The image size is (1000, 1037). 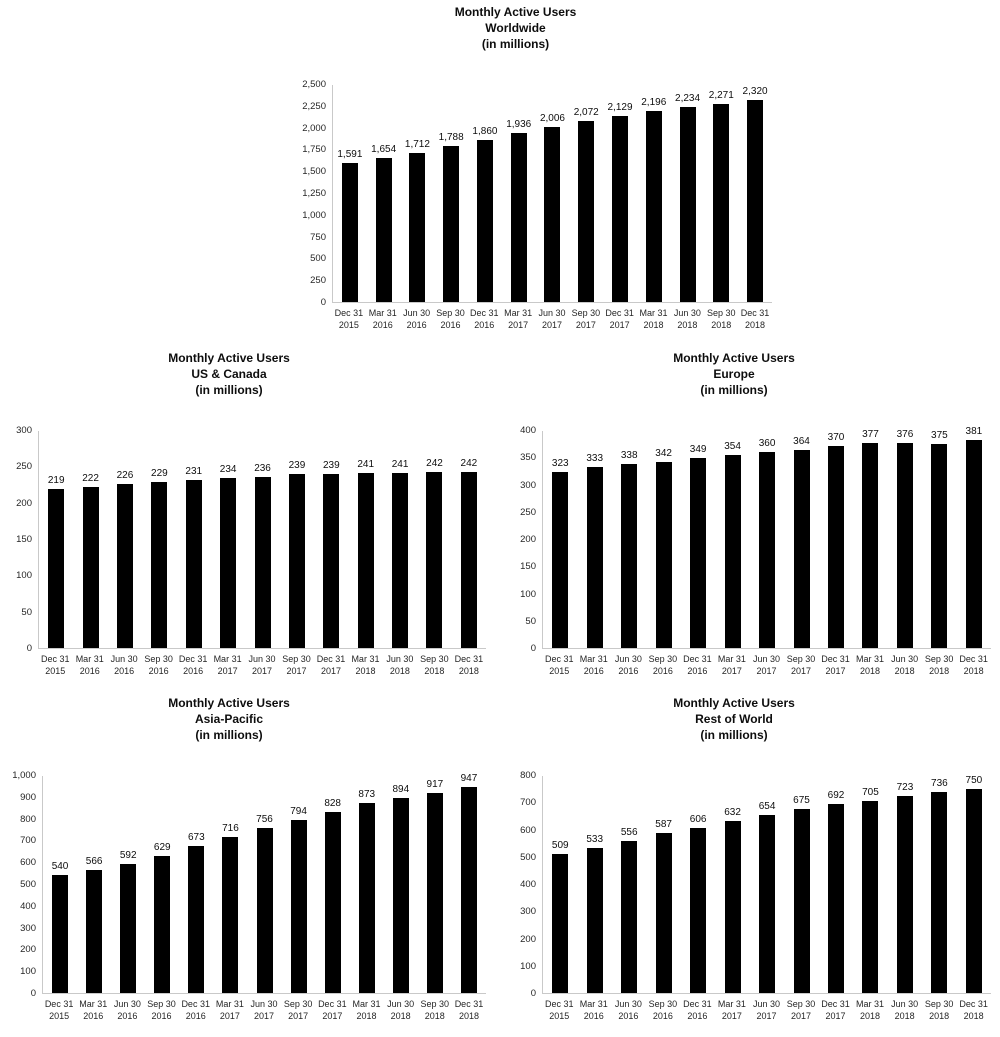 I want to click on chart-title-line: (in millions), so click(x=515, y=44).